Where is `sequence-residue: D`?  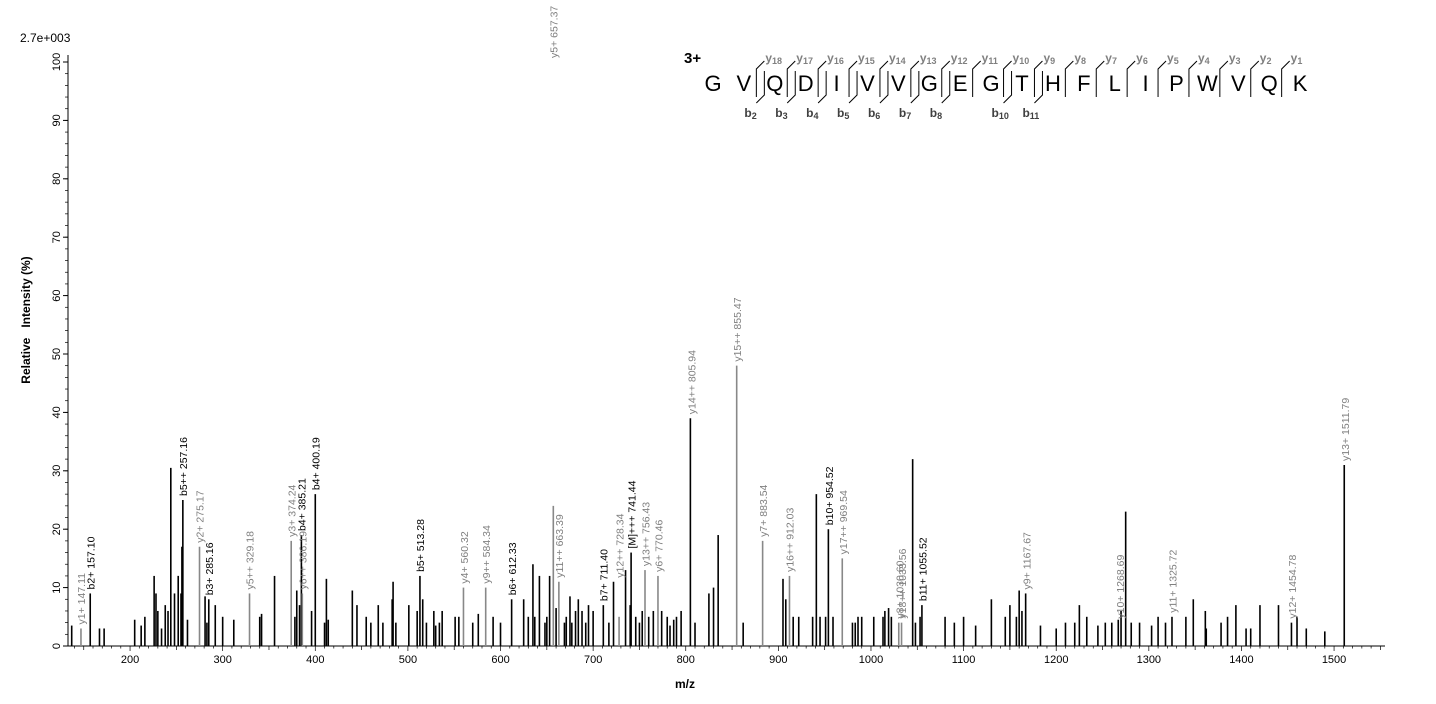 sequence-residue: D is located at coordinates (806, 83).